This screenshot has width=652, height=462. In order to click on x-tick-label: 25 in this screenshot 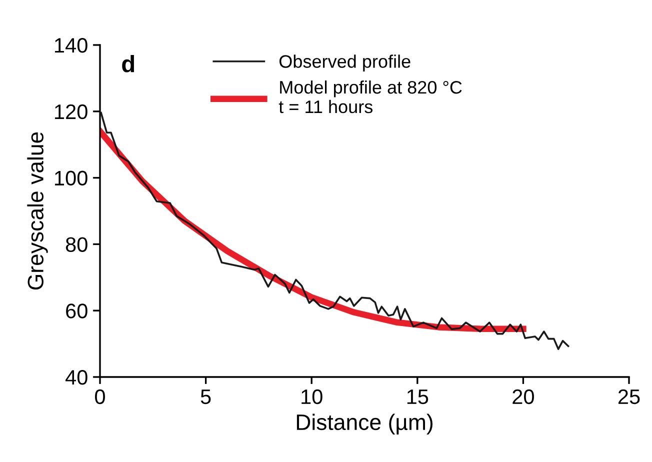, I will do `click(629, 396)`.